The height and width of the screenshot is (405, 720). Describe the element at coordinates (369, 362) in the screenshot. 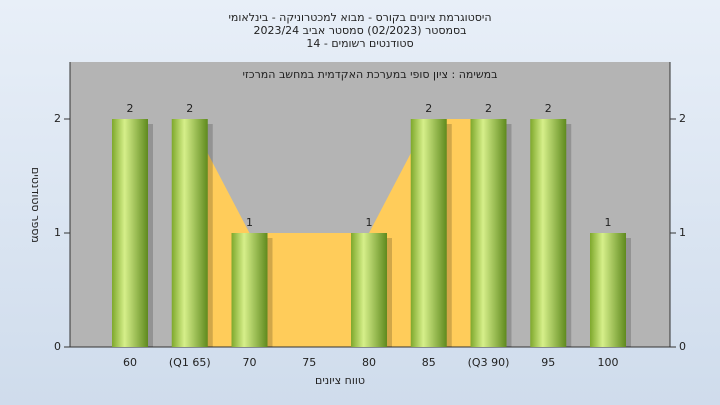

I see `x-tick-label: 80` at that location.